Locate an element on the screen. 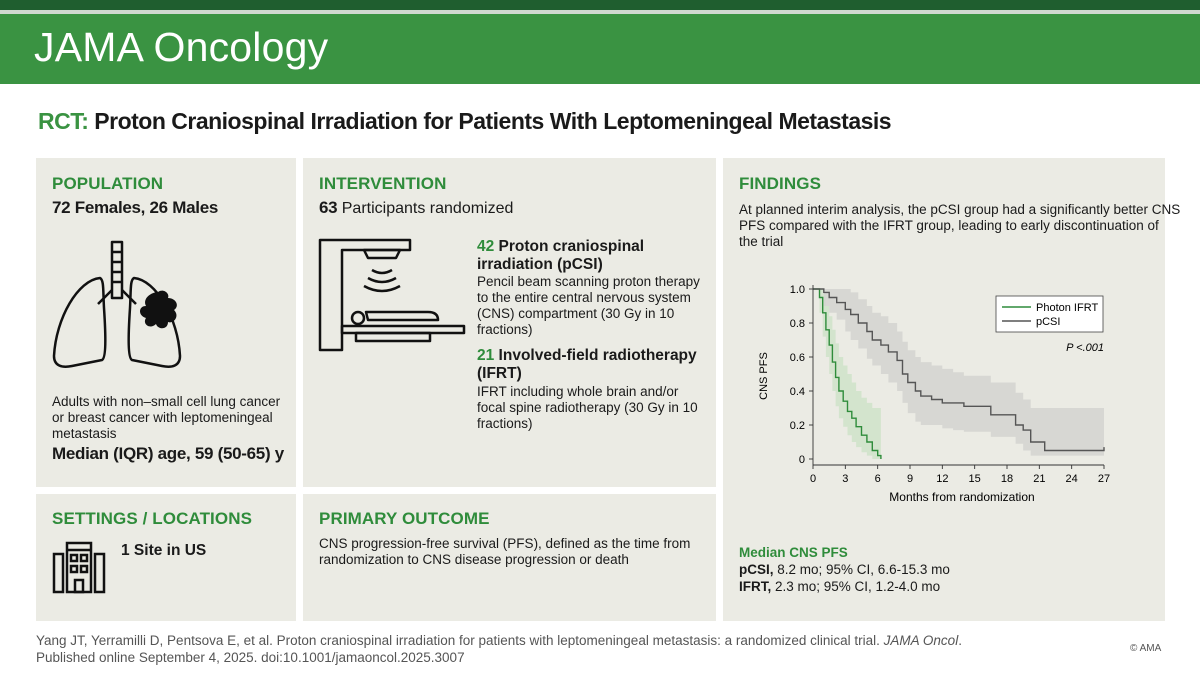  median-pfs-pcsi: pCSI, 8.2 mo; 95% CI, 6.6-15.3 mo is located at coordinates (844, 570).